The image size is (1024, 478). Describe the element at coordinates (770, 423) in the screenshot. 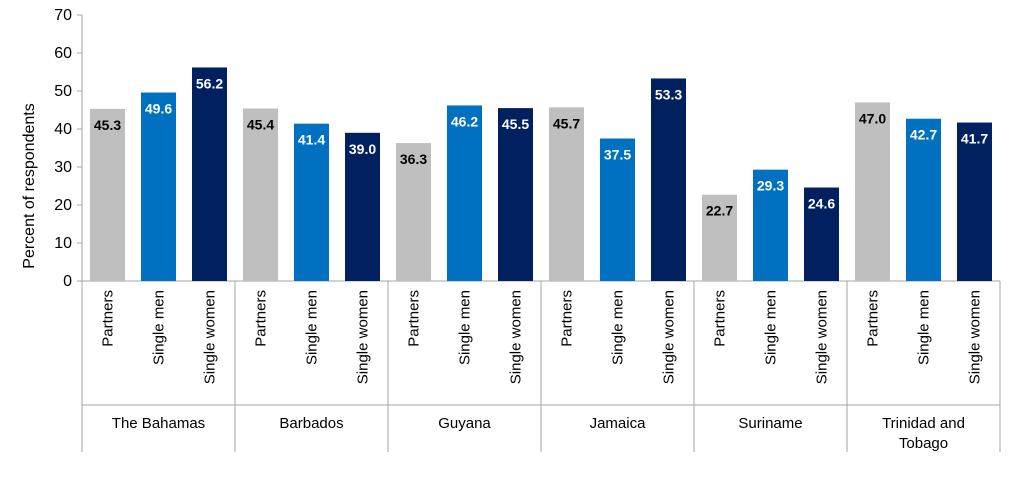

I see `group-label: Suriname` at that location.